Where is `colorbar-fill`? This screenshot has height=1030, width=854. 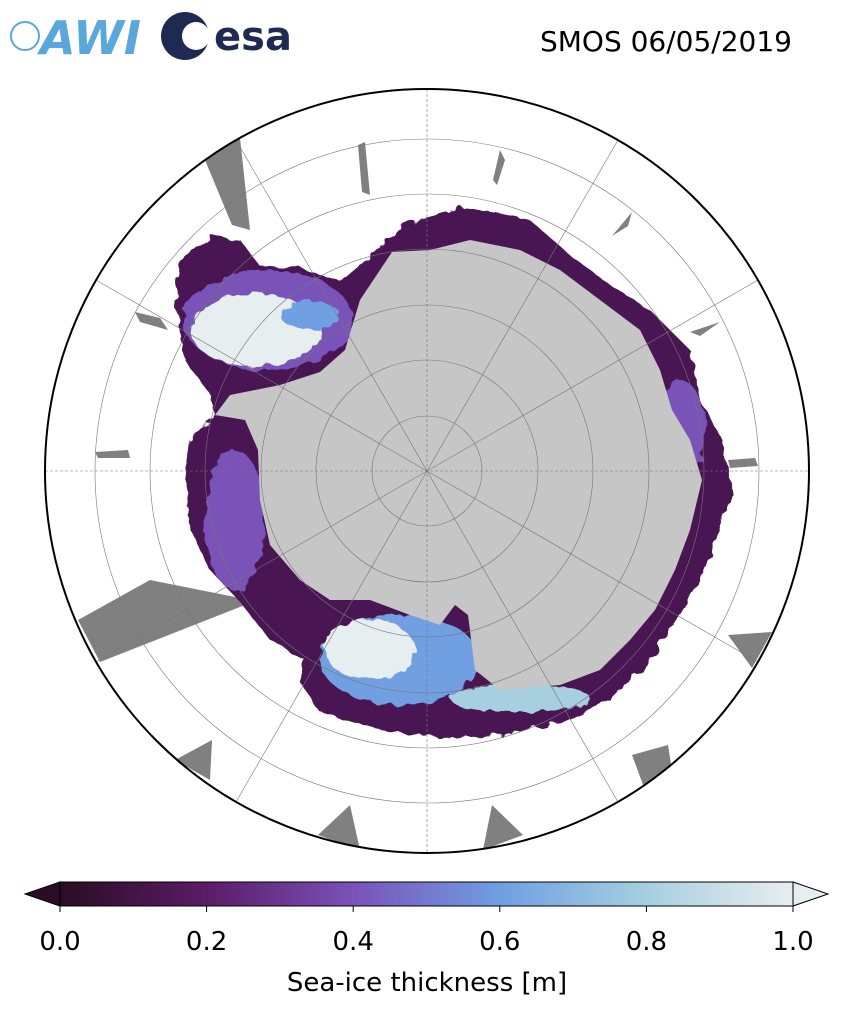 colorbar-fill is located at coordinates (426, 894).